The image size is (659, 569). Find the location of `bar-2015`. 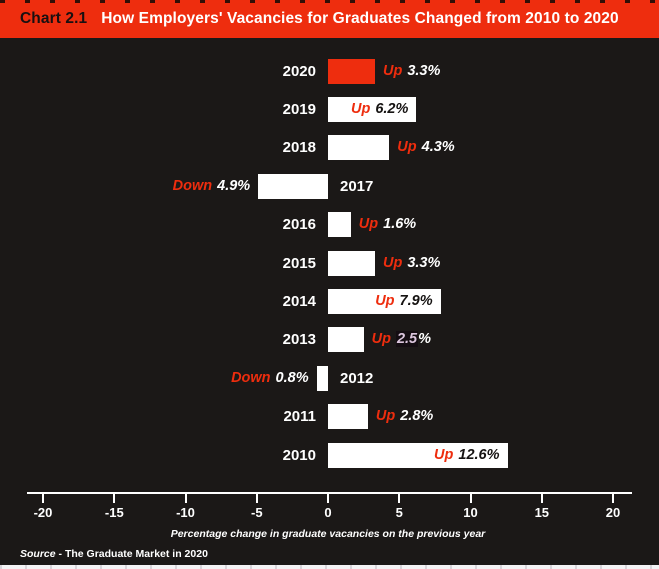

bar-2015 is located at coordinates (351, 263).